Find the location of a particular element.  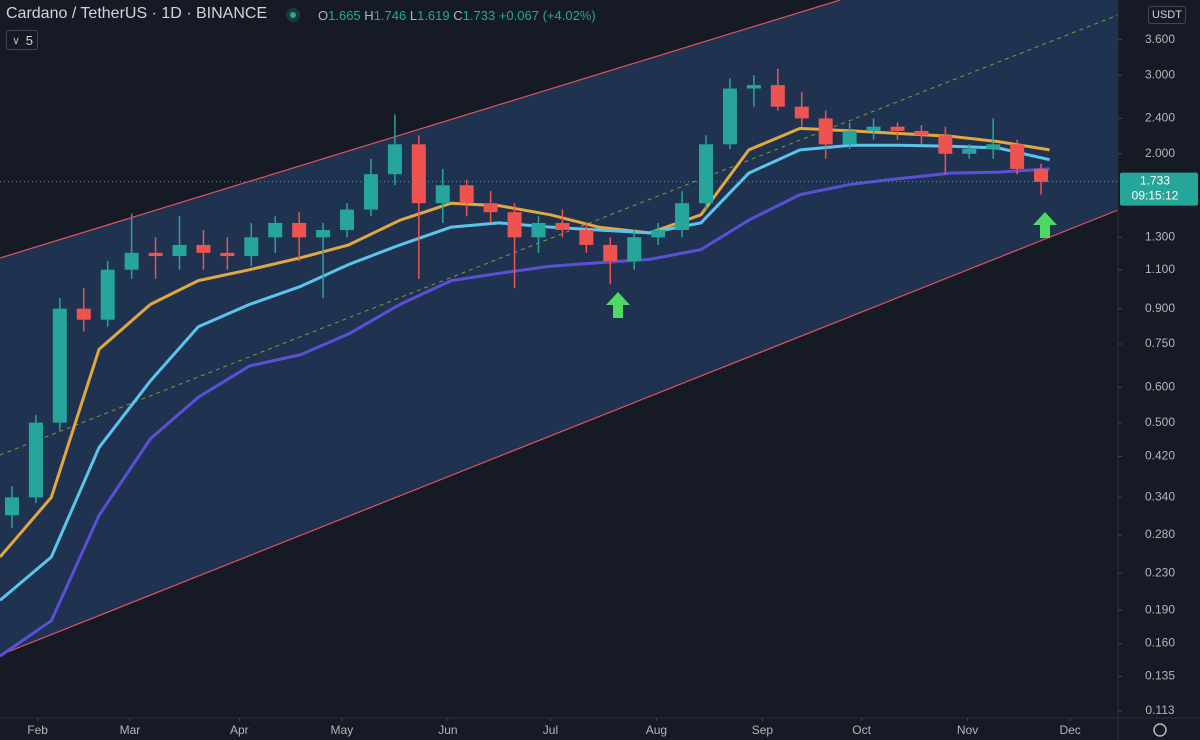

y-tick-label: 3.000 is located at coordinates (1160, 74).